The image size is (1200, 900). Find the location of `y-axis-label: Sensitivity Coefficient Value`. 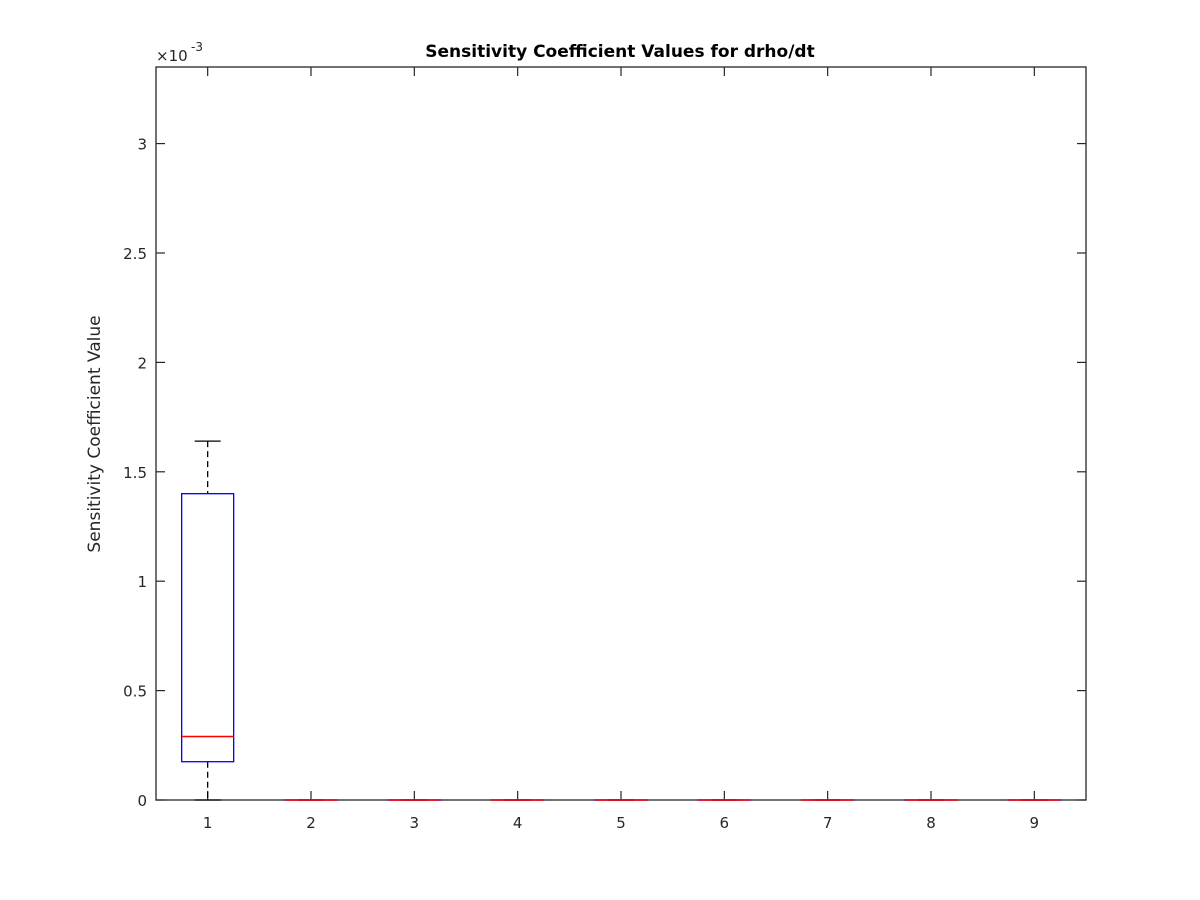

y-axis-label: Sensitivity Coefficient Value is located at coordinates (95, 433).